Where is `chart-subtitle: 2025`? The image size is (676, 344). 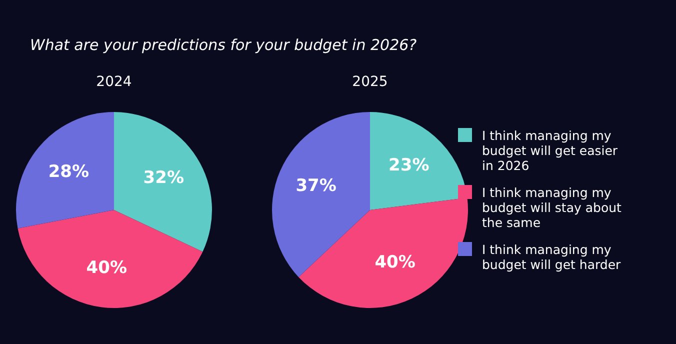
chart-subtitle: 2025 is located at coordinates (370, 82).